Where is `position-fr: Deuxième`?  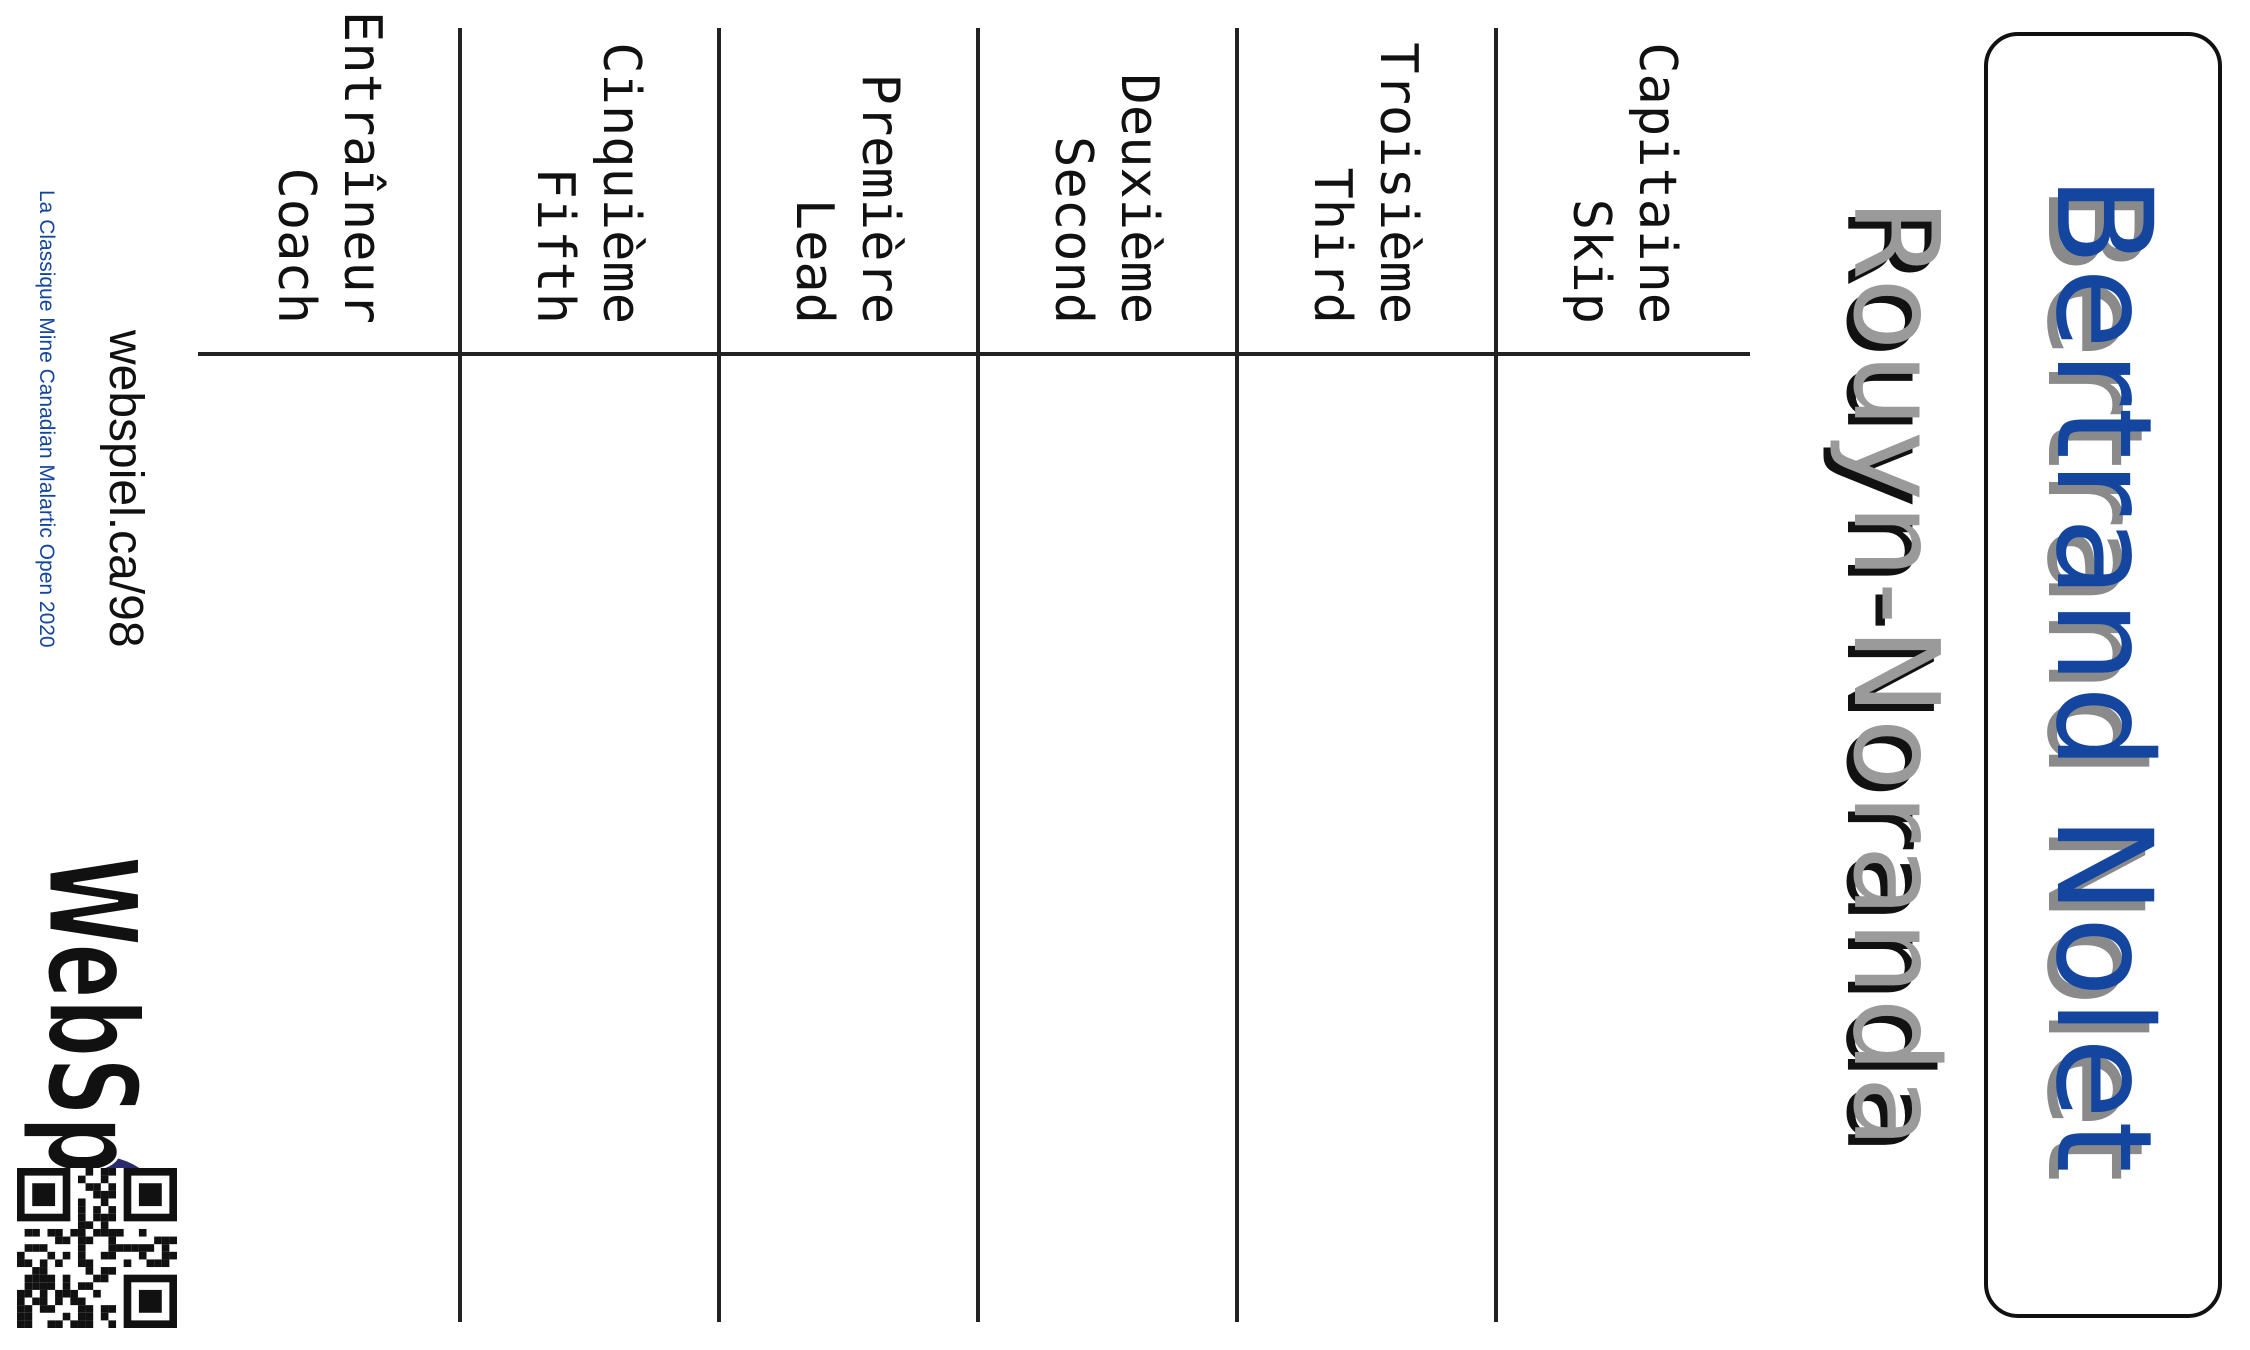
position-fr: Deuxième is located at coordinates (1139, 198).